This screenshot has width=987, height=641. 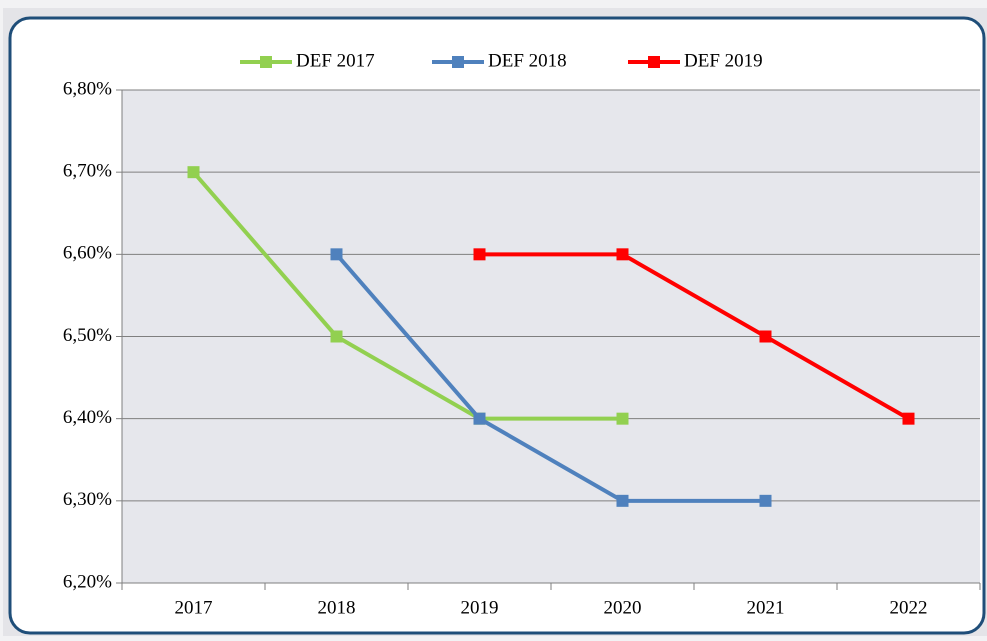 I want to click on x-tick-label: 2021, so click(x=766, y=607).